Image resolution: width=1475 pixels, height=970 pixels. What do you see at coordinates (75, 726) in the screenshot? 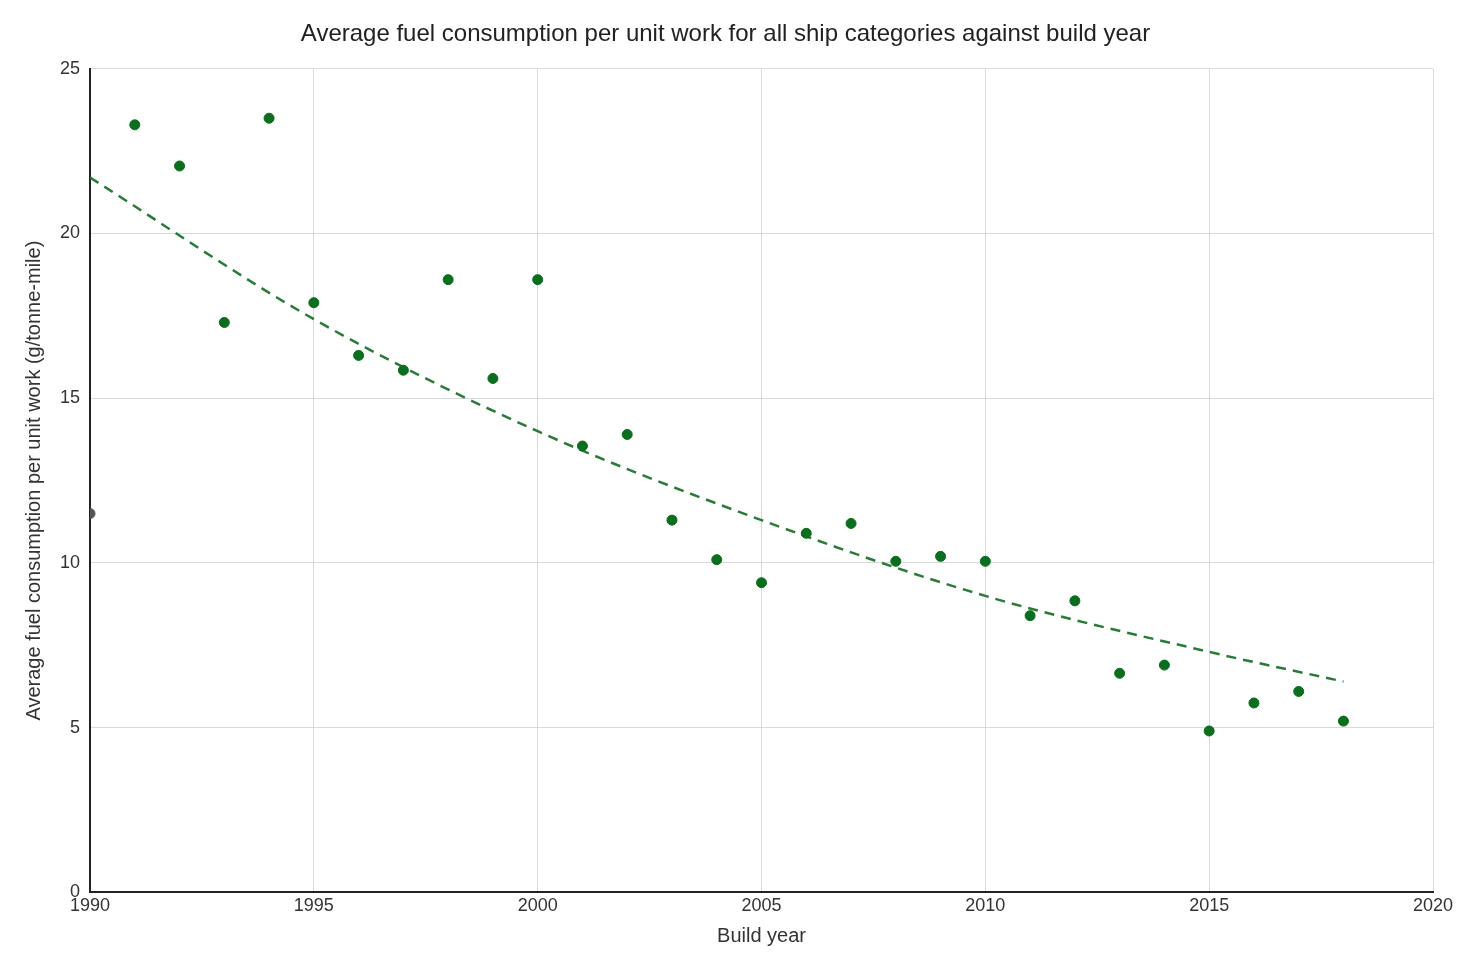
I see `y-tick-label: 5` at bounding box center [75, 726].